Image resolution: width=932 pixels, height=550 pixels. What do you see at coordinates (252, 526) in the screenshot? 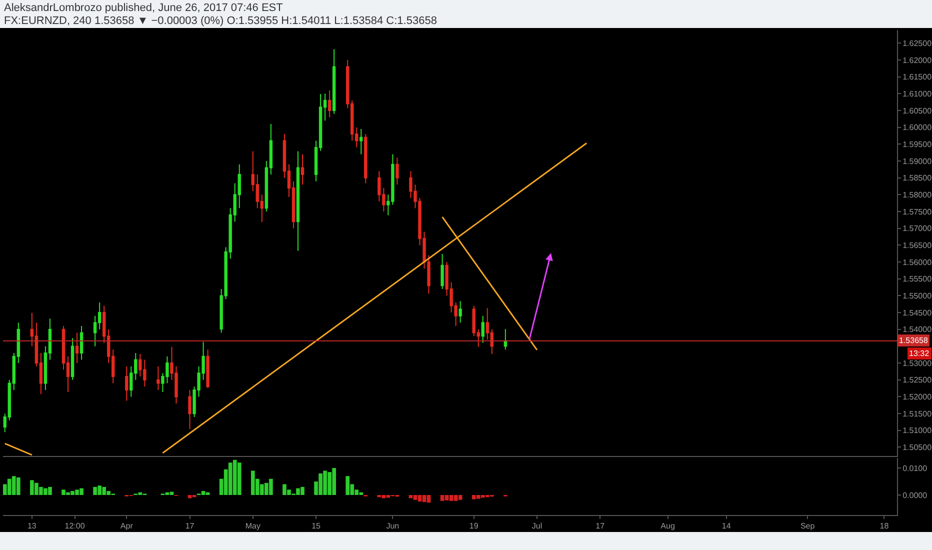
I see `x-tick-label: May` at bounding box center [252, 526].